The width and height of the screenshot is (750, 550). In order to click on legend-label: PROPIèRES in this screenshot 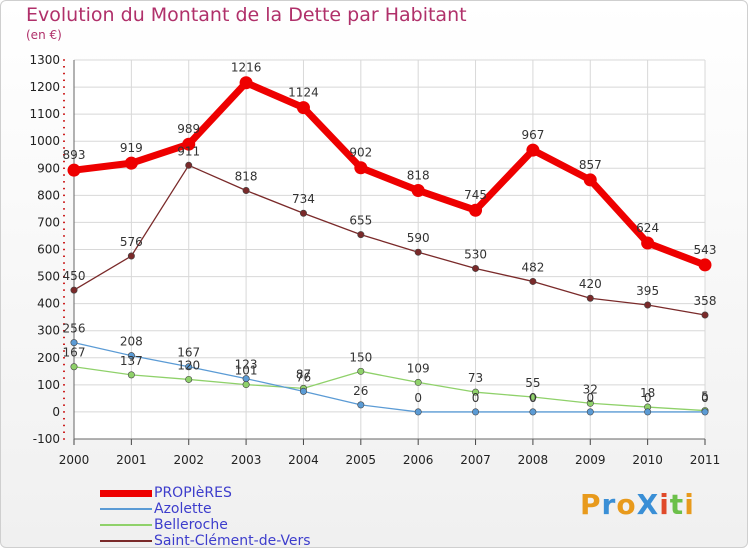, I will do `click(193, 493)`.